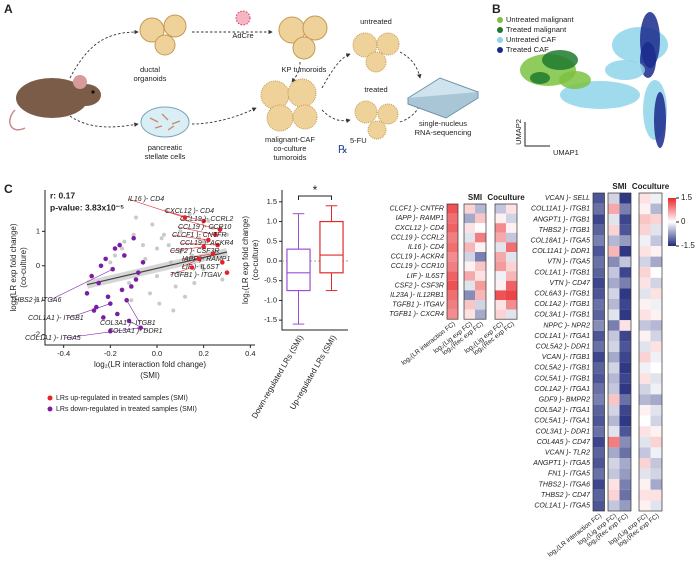  I want to click on row-label: COL1A1 )- ITGA1, so click(562, 336).